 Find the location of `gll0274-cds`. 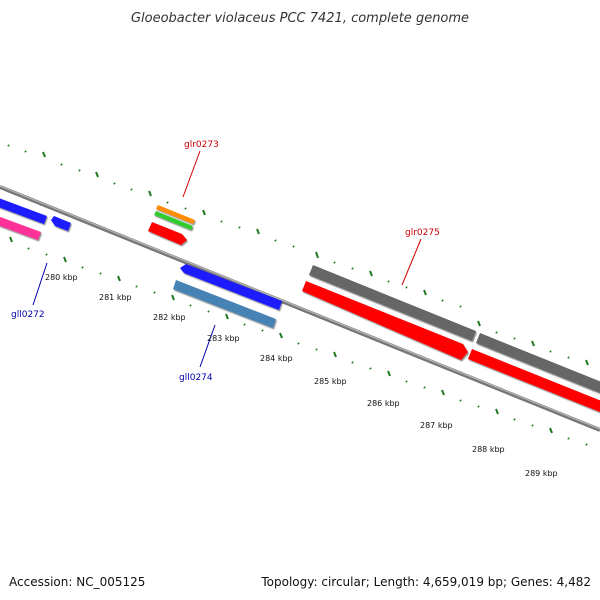

gll0274-cds is located at coordinates (231, 287).